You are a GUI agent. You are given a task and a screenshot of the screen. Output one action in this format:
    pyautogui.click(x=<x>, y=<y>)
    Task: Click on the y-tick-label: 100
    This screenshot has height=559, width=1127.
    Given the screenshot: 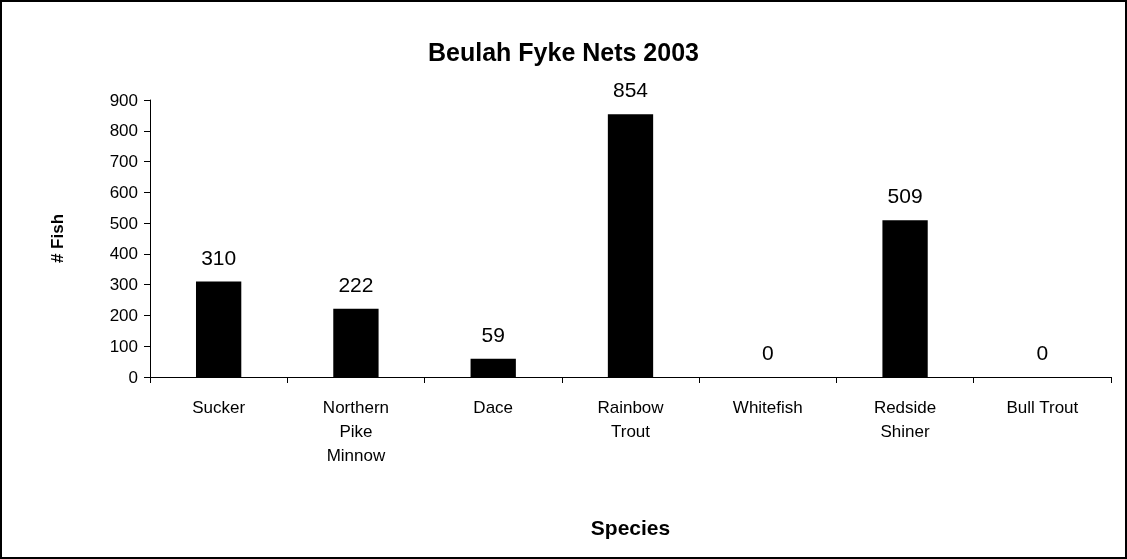 What is the action you would take?
    pyautogui.click(x=123, y=346)
    